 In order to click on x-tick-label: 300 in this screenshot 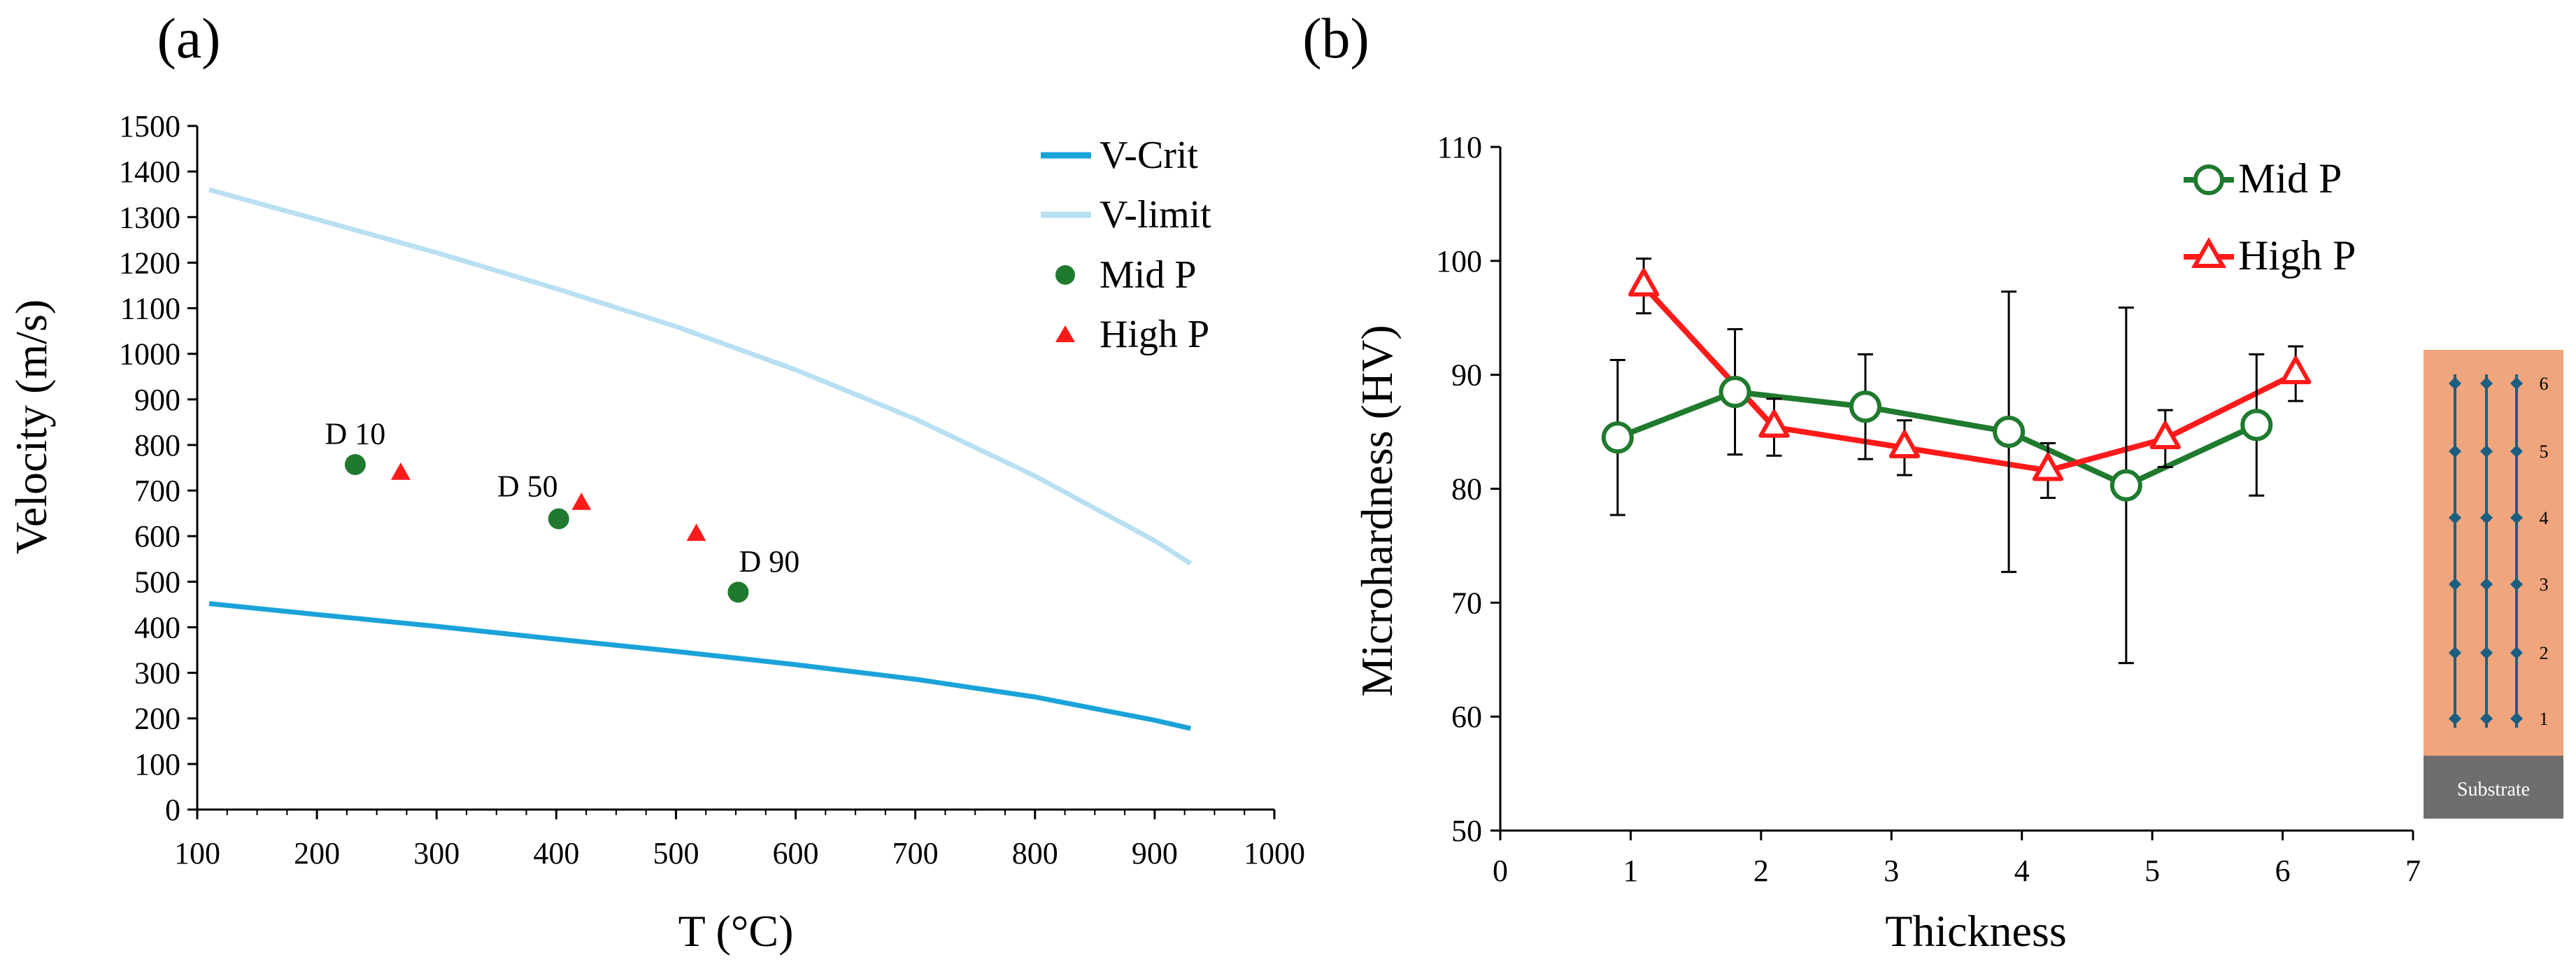, I will do `click(436, 853)`.